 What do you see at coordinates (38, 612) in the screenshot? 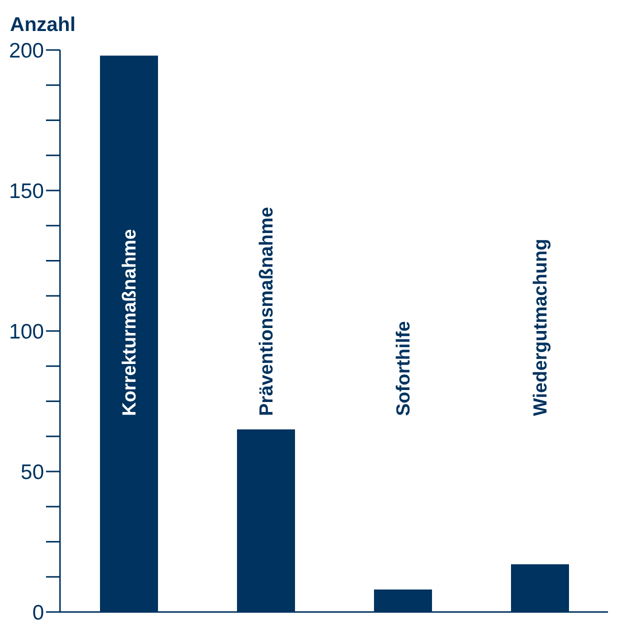
I see `y-tick-label: 0` at bounding box center [38, 612].